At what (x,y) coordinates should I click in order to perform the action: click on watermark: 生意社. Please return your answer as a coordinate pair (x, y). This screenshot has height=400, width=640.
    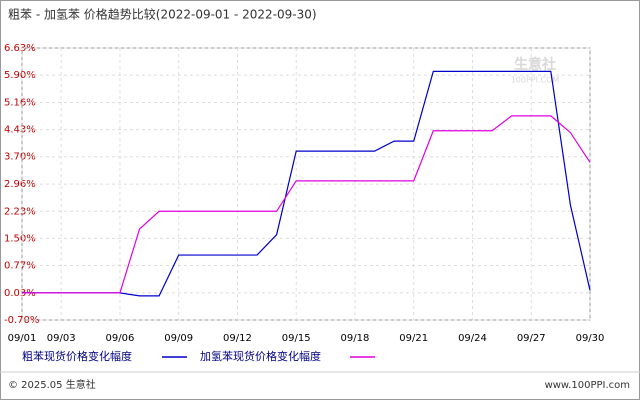
    Looking at the image, I should click on (535, 64).